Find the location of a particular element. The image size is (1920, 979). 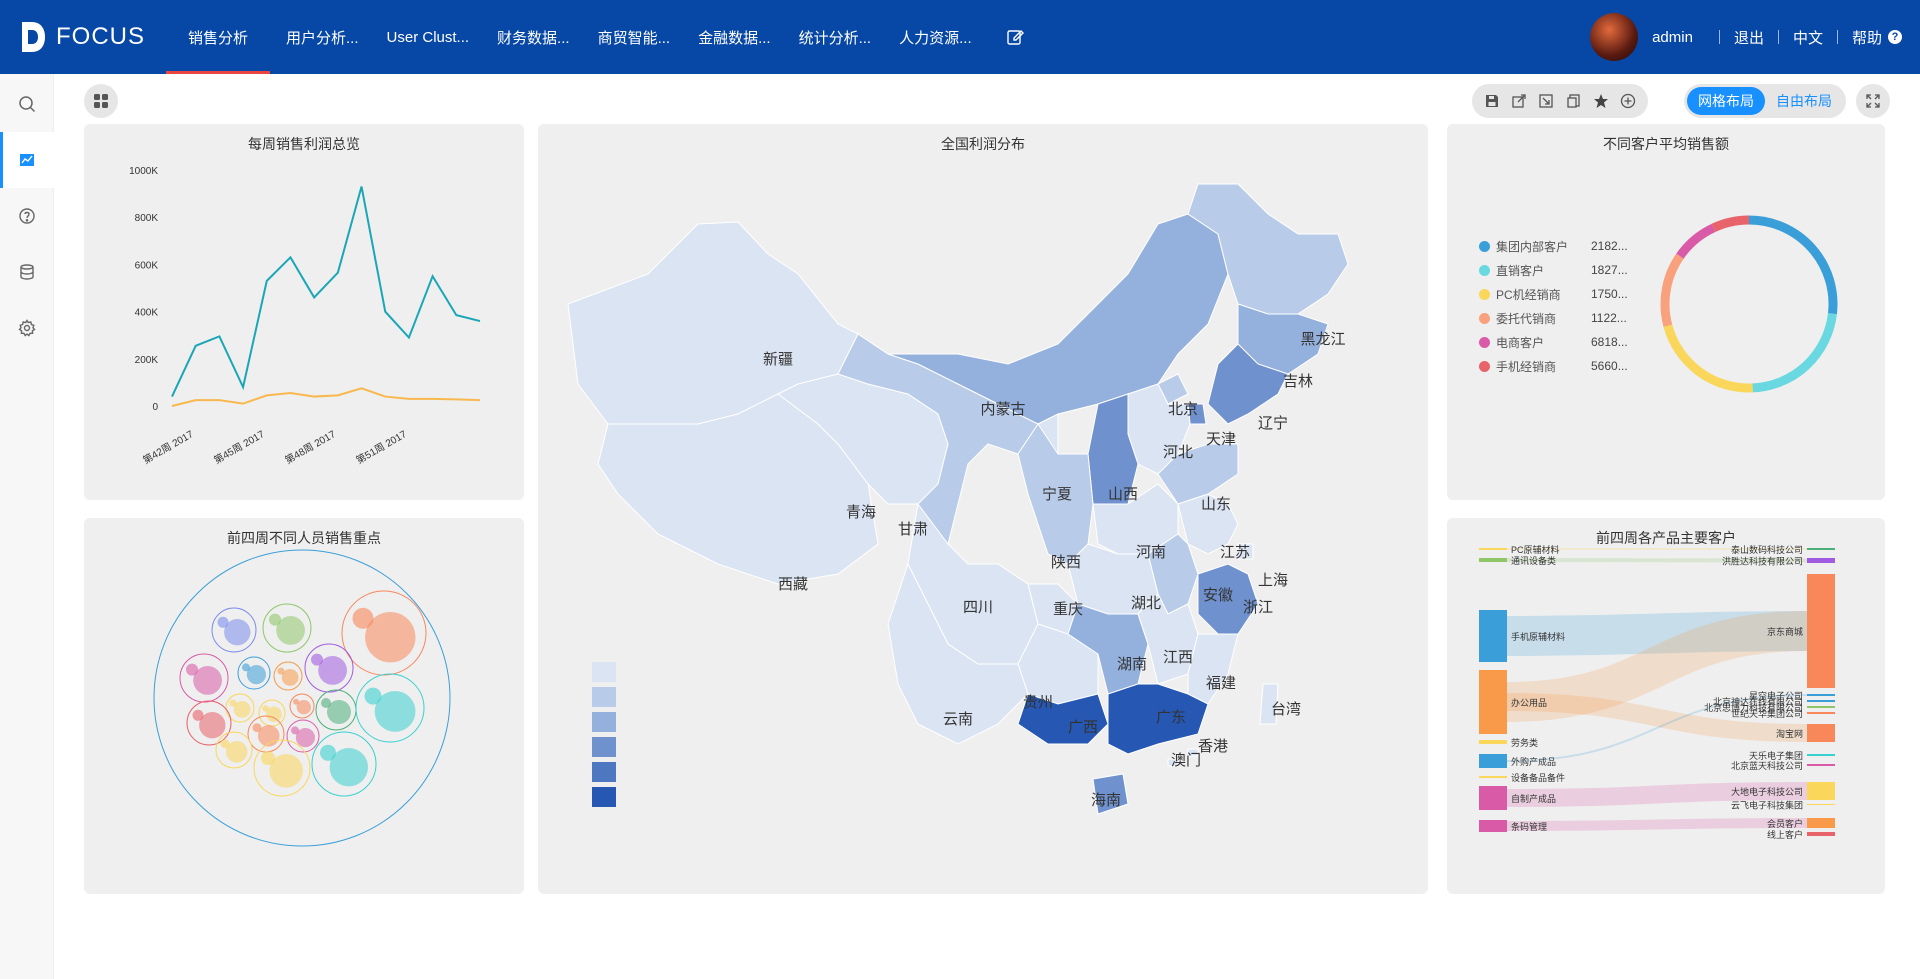

dashboard-icon is located at coordinates (27, 160).